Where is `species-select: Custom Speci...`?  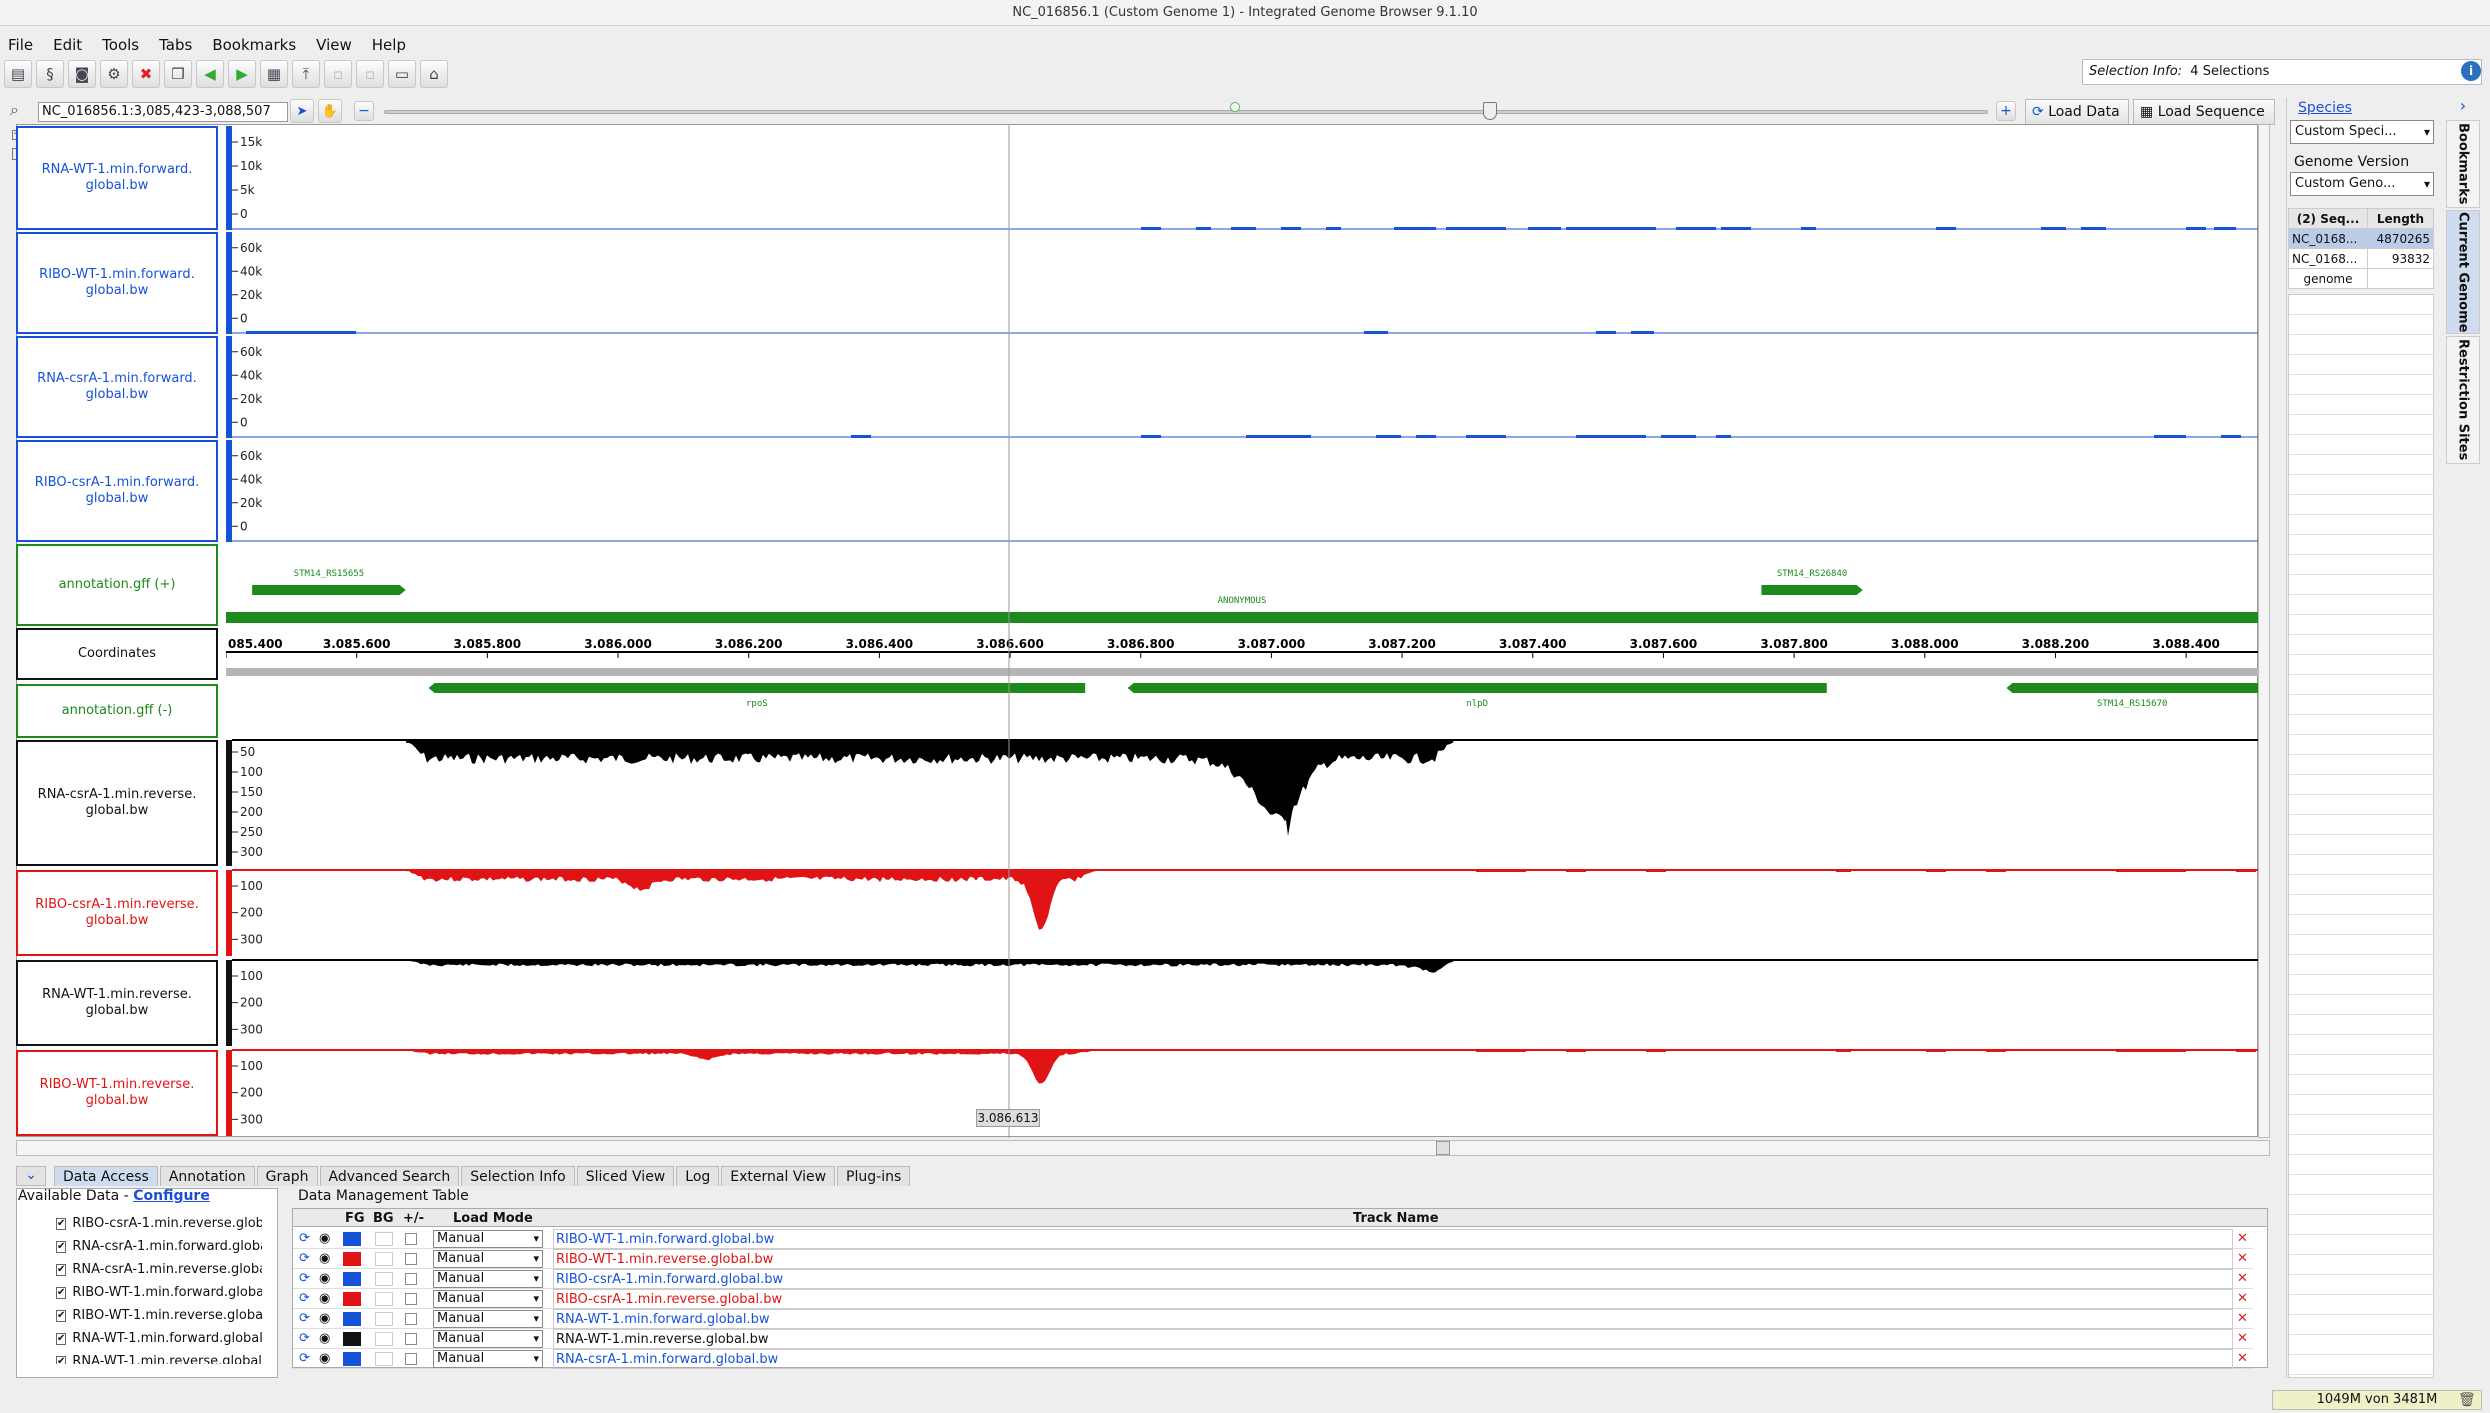
species-select: Custom Speci... is located at coordinates (2362, 132).